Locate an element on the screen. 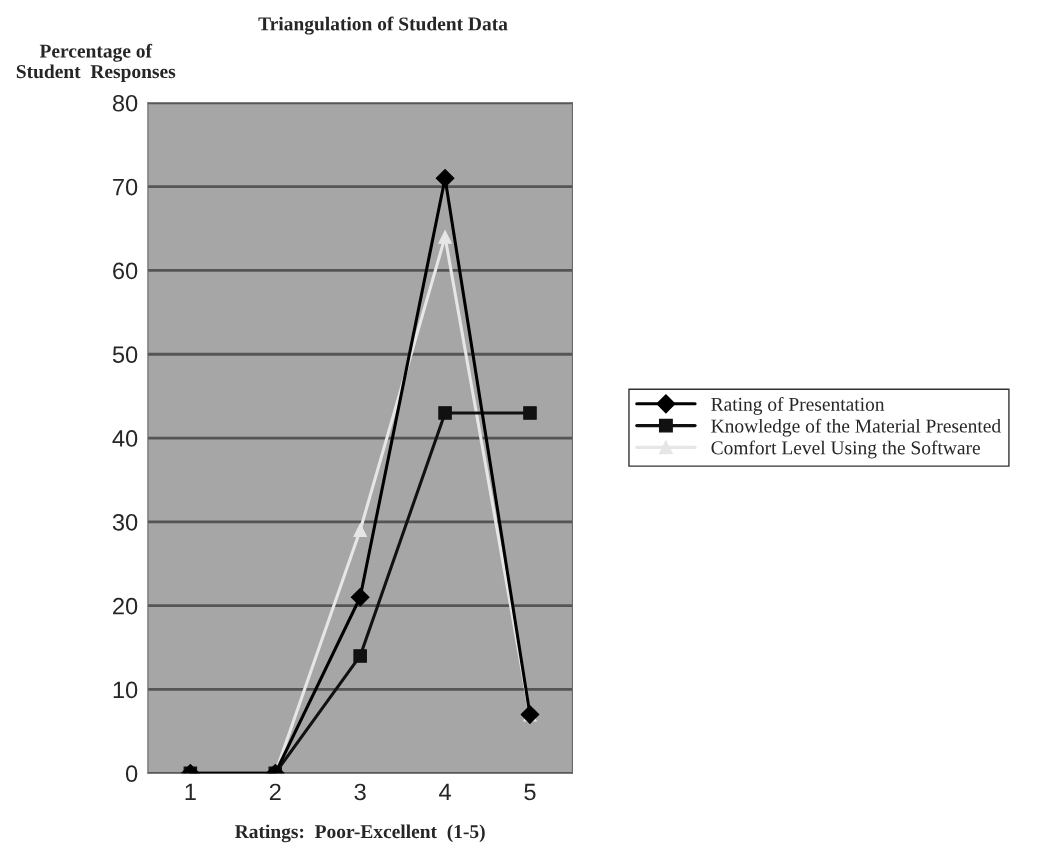 The width and height of the screenshot is (1064, 864). x-tick-label: 3 is located at coordinates (360, 792).